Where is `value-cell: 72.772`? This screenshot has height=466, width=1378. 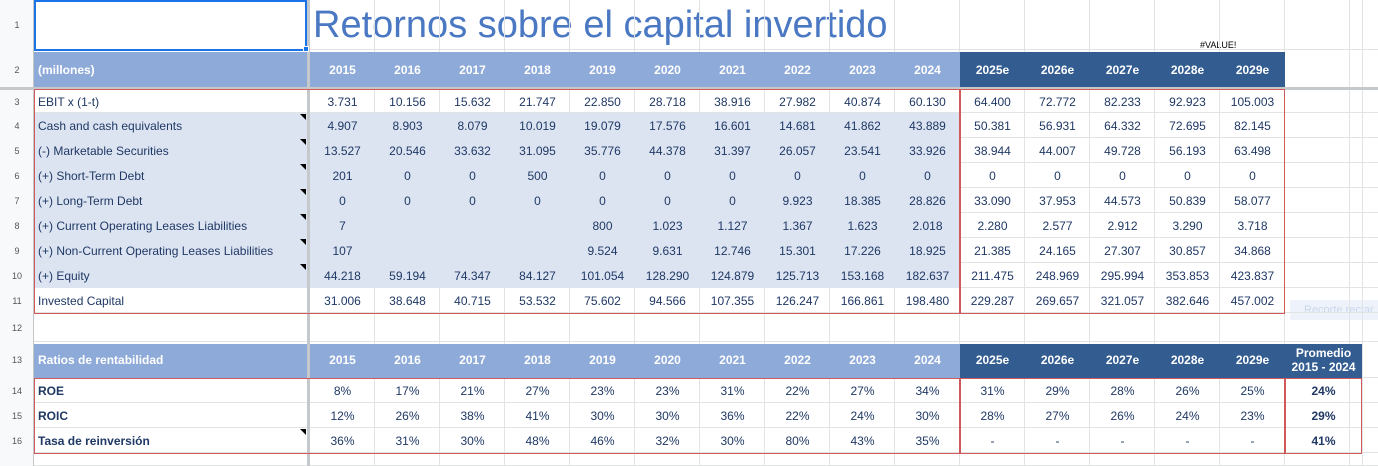 value-cell: 72.772 is located at coordinates (1057, 101).